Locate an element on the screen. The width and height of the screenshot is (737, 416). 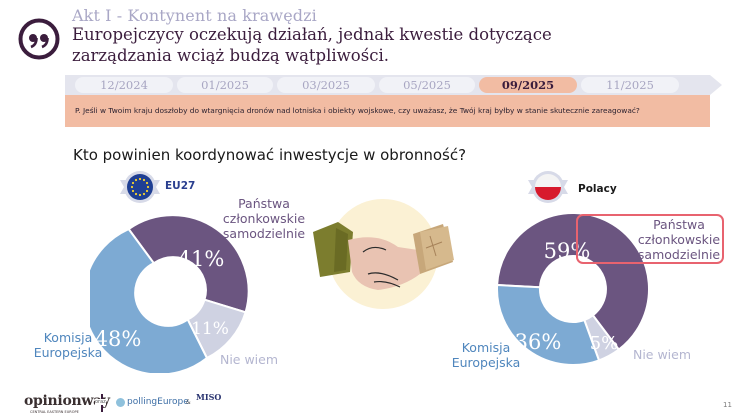
polling-europe-logo: pollingEurope is located at coordinates (158, 402).